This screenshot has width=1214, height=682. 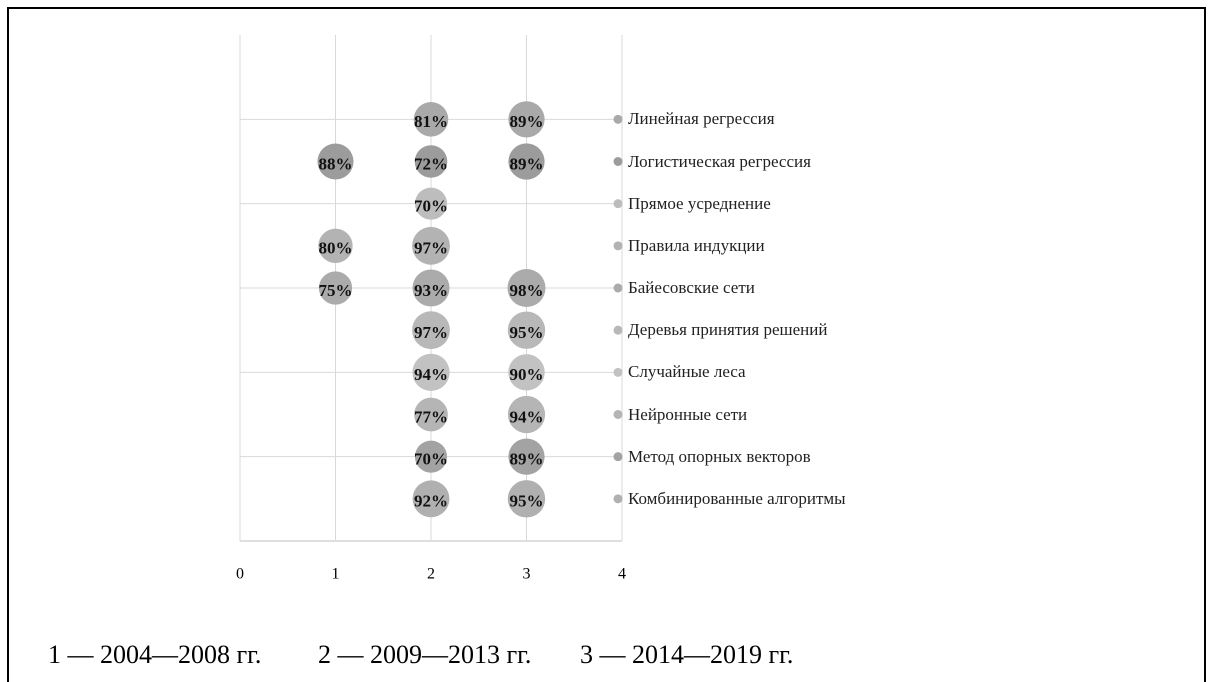 I want to click on footnote: 2 — 2009—2013 гг., so click(x=425, y=654).